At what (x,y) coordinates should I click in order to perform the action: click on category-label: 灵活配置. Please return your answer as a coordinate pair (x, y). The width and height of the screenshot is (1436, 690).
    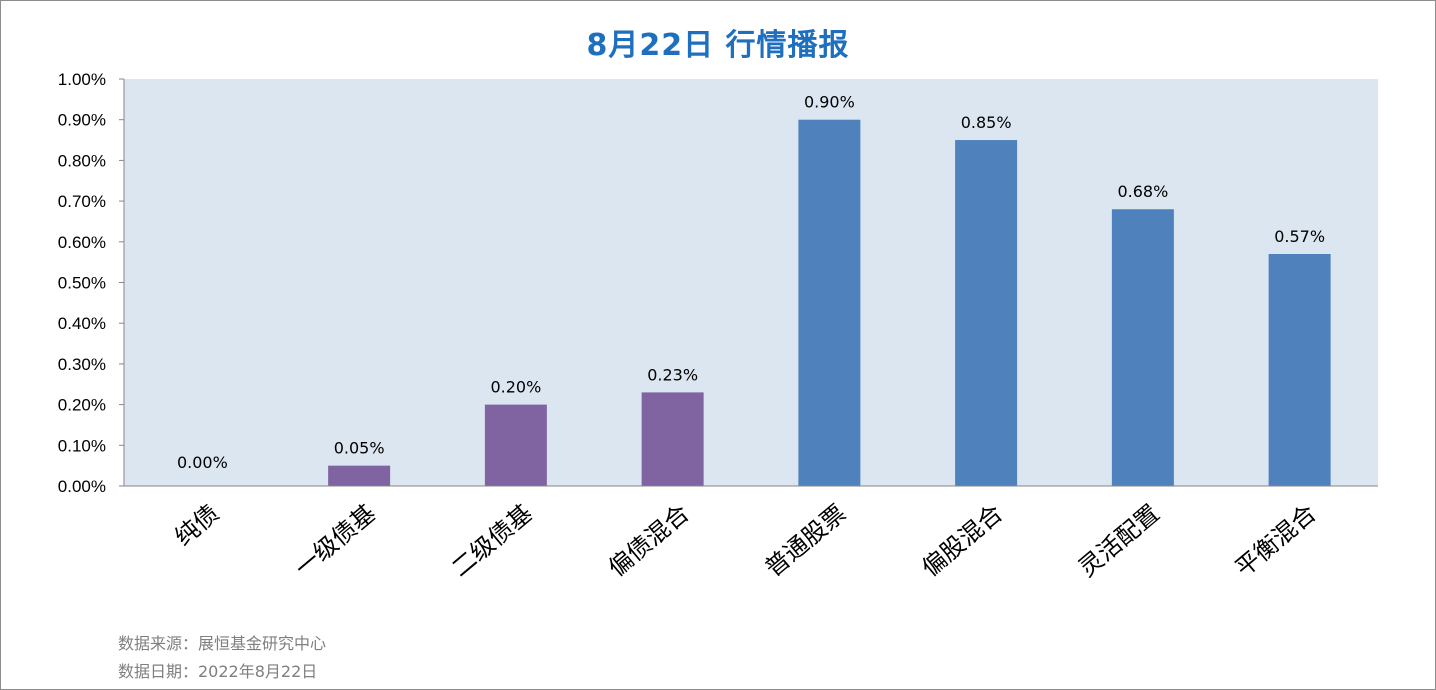
    Looking at the image, I should click on (1119, 540).